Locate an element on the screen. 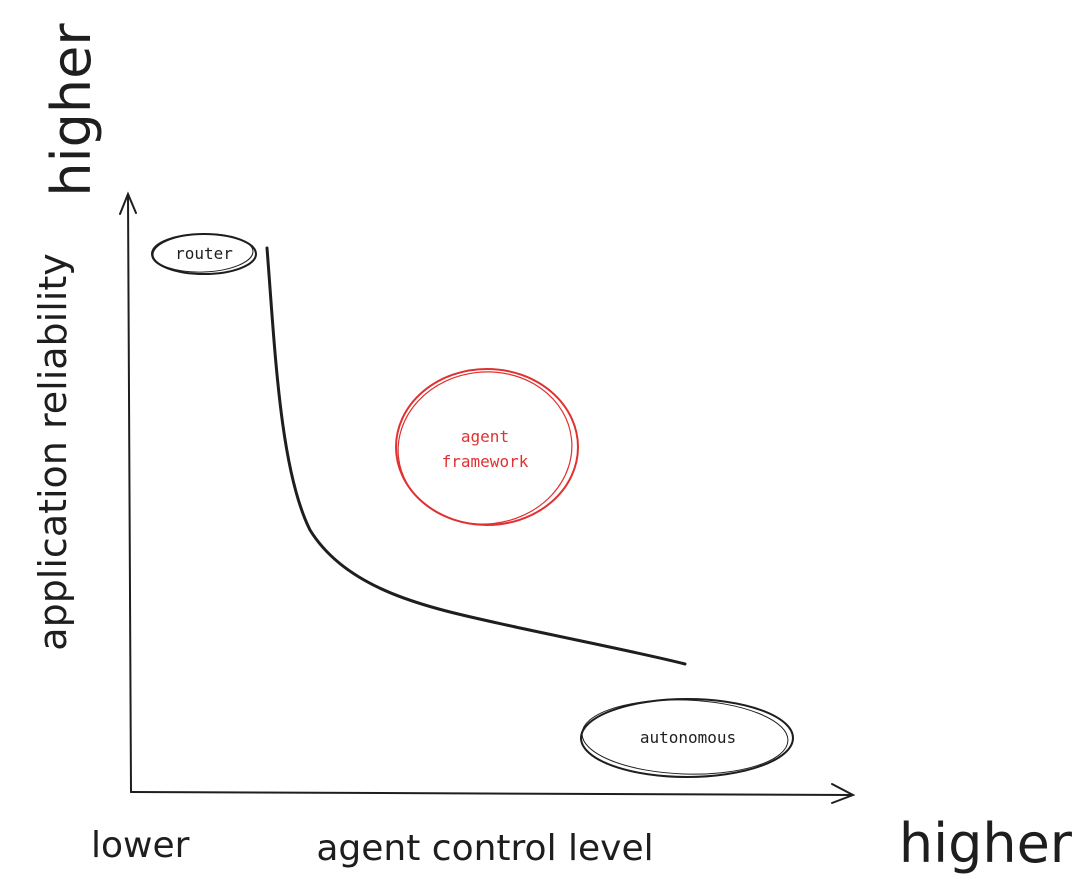  agent-framework-label-line2: framework is located at coordinates (485, 461).